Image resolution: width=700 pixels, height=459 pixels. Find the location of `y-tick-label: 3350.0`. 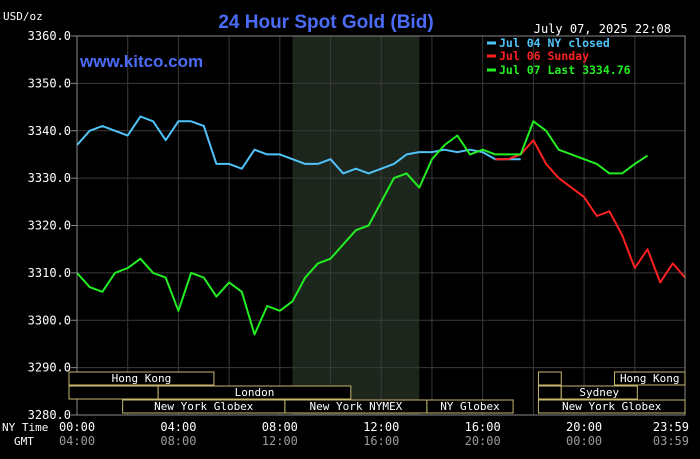

y-tick-label: 3350.0 is located at coordinates (49, 83).